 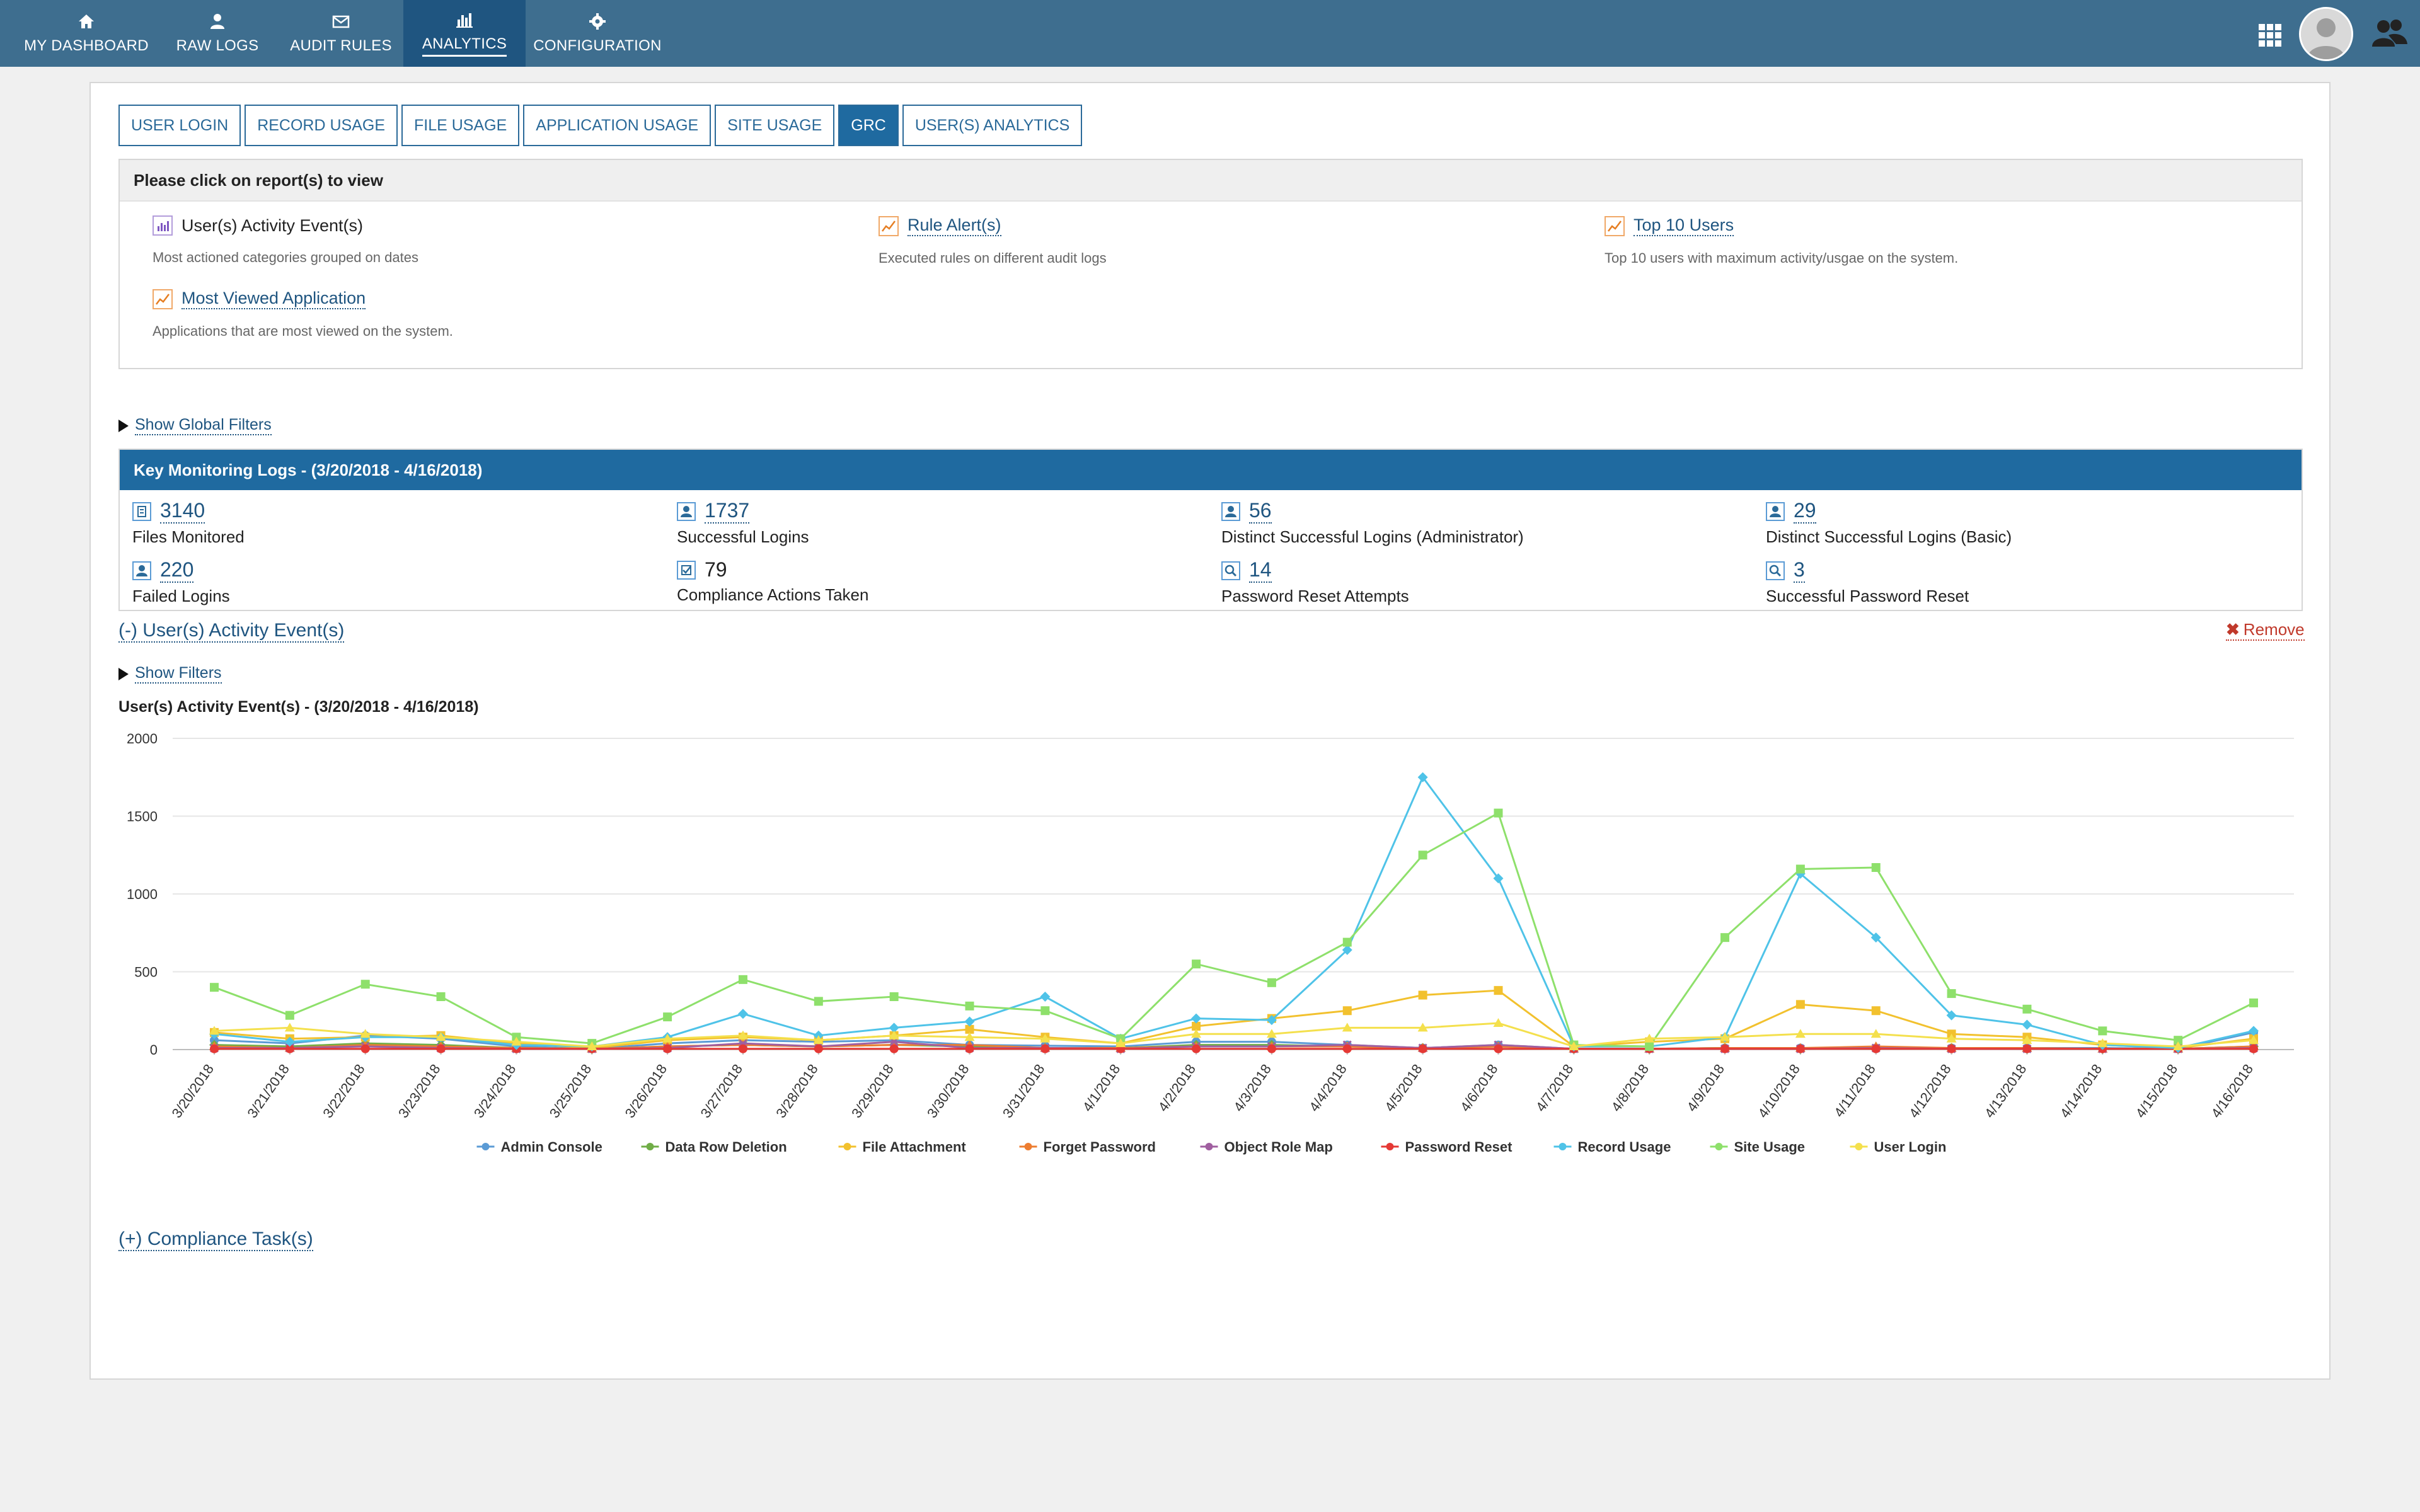 What do you see at coordinates (321, 125) in the screenshot?
I see `tab-record-usage: RECORD USAGE` at bounding box center [321, 125].